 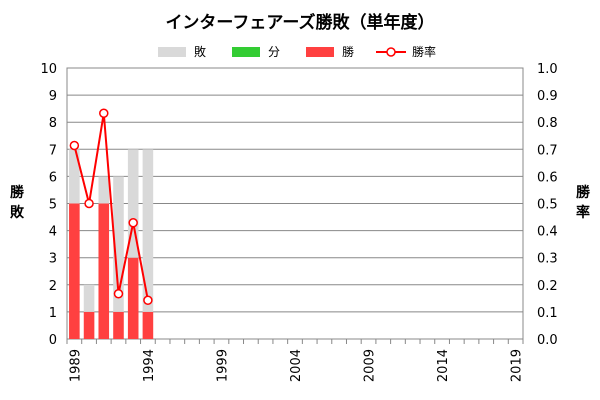 I want to click on y-left-tick-label: 7, so click(x=53, y=150).